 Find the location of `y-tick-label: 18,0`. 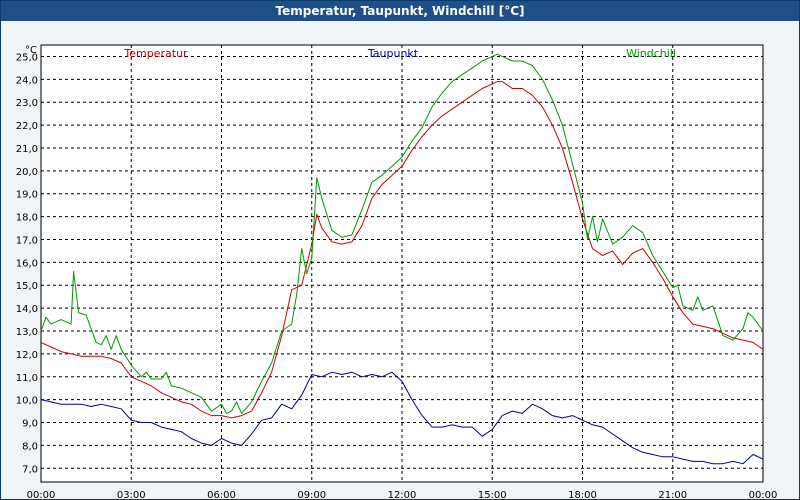

y-tick-label: 18,0 is located at coordinates (27, 218).